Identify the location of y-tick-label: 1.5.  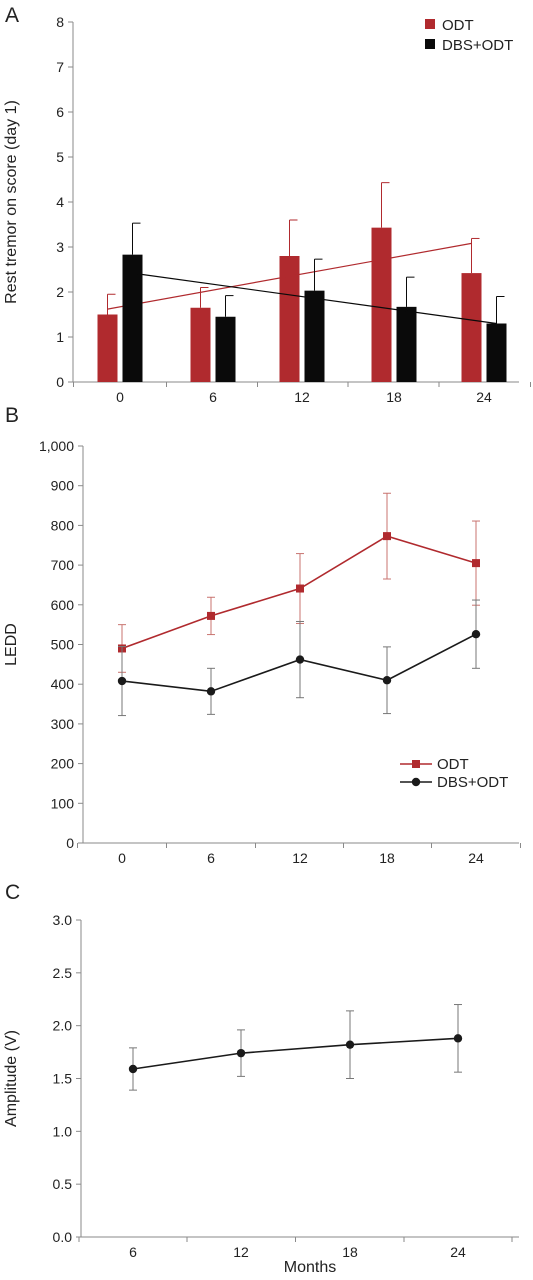
(63, 1079).